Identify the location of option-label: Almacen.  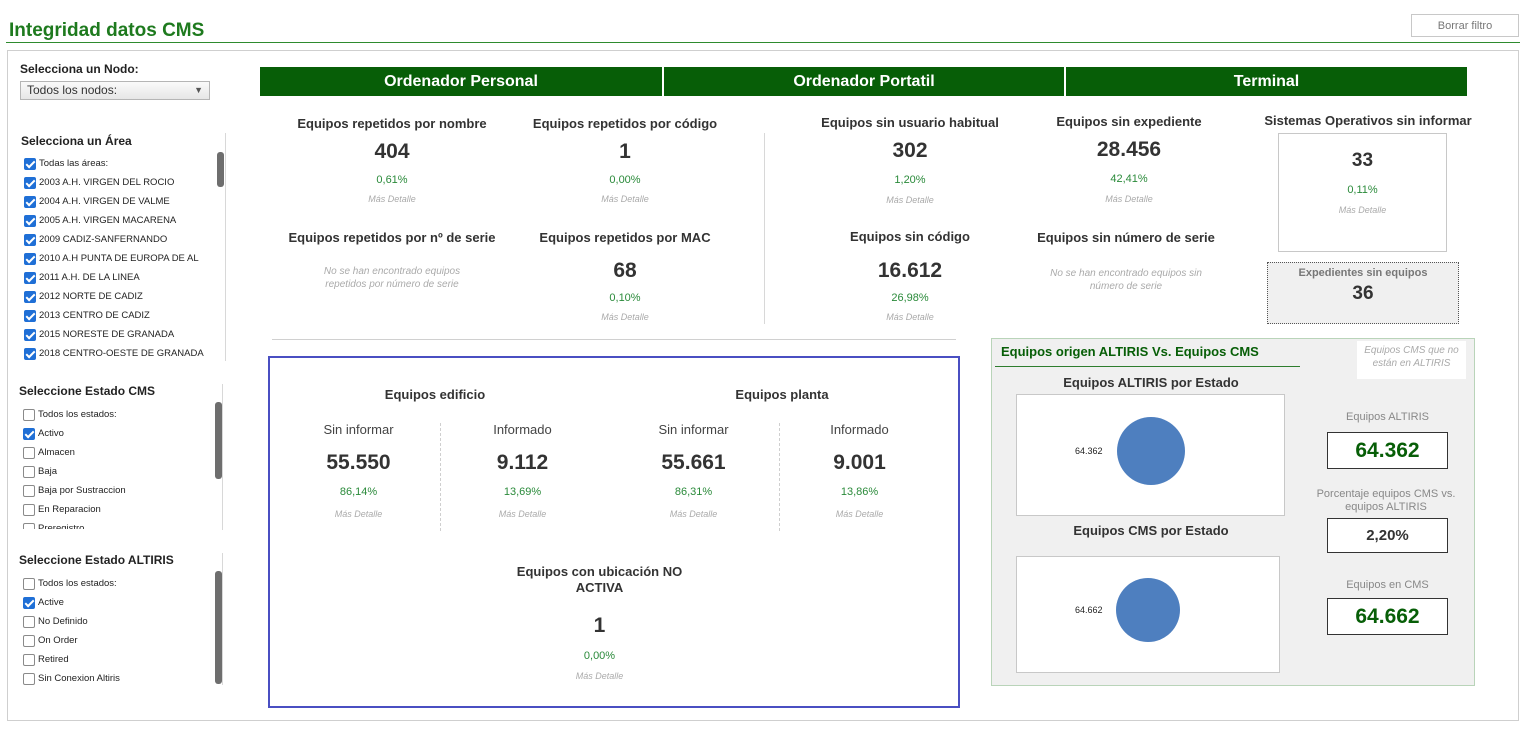
(56, 452).